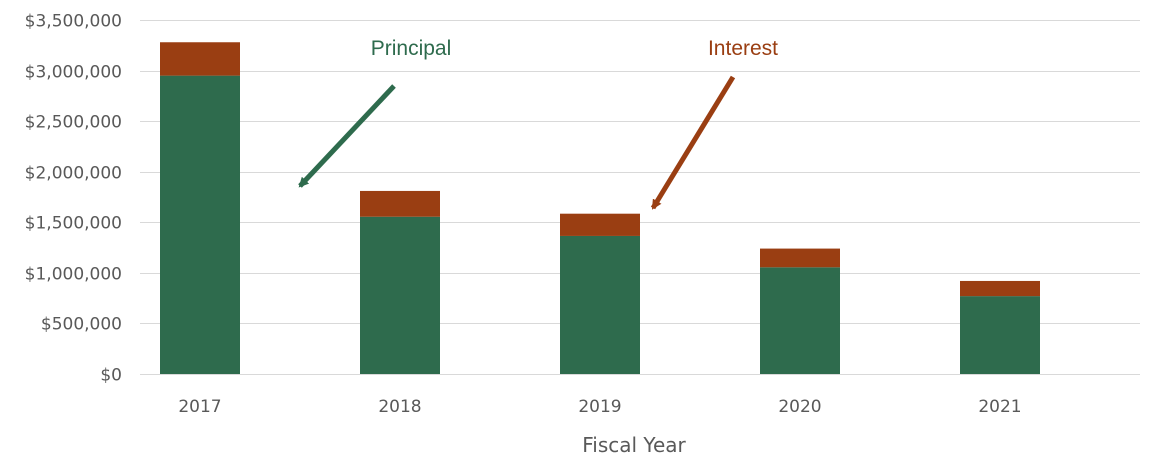 This screenshot has height=458, width=1159. I want to click on bar-interest-2020, so click(800, 258).